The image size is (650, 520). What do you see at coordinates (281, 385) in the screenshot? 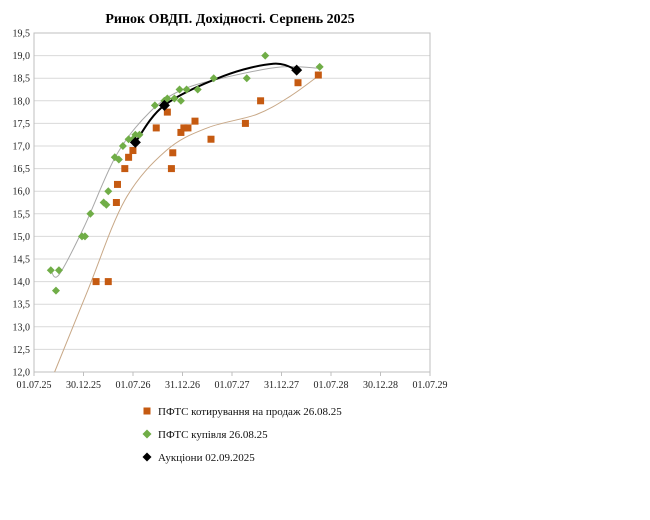
I see `x-tick-label: 31.12.27` at bounding box center [281, 385].